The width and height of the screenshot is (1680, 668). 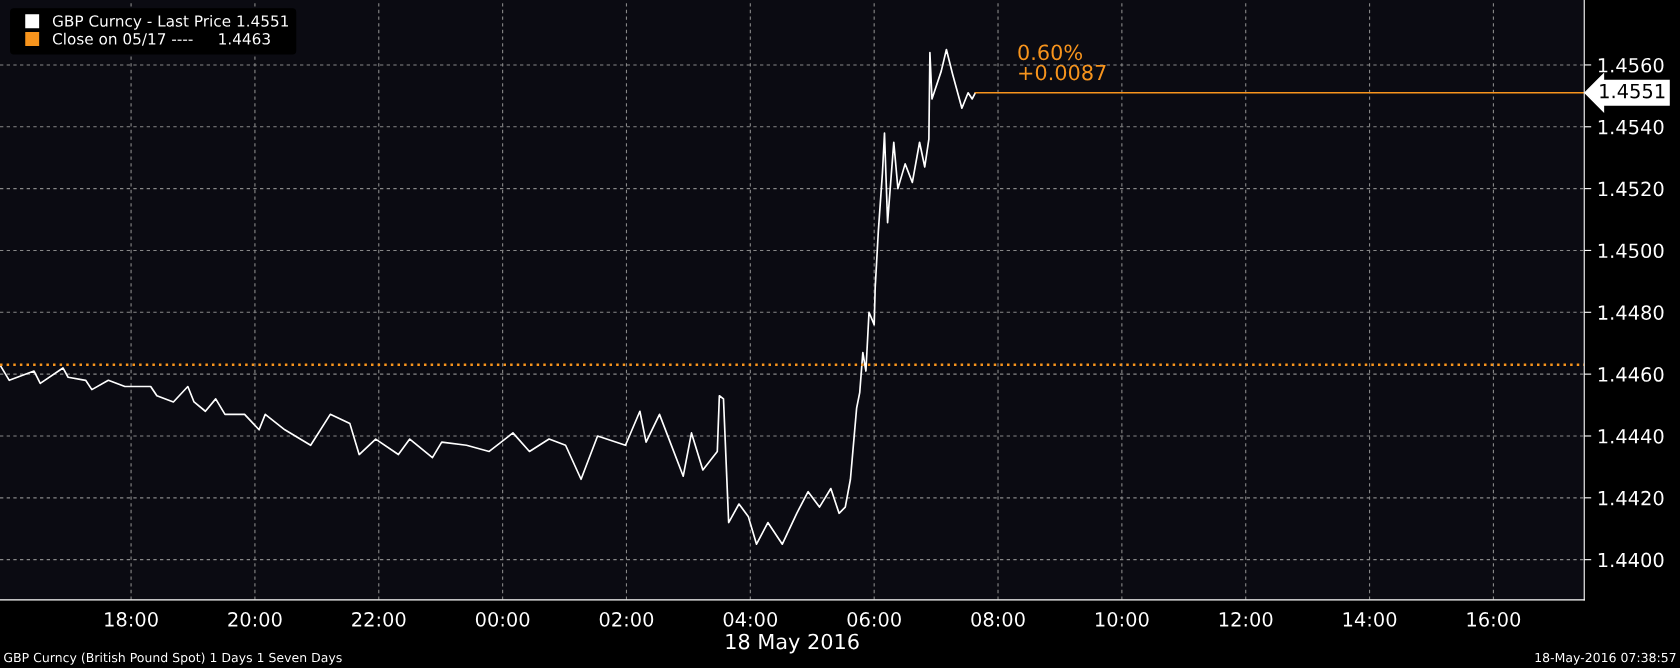 I want to click on legend-label: Close on 05/17 ---- 1.4463, so click(x=161, y=39).